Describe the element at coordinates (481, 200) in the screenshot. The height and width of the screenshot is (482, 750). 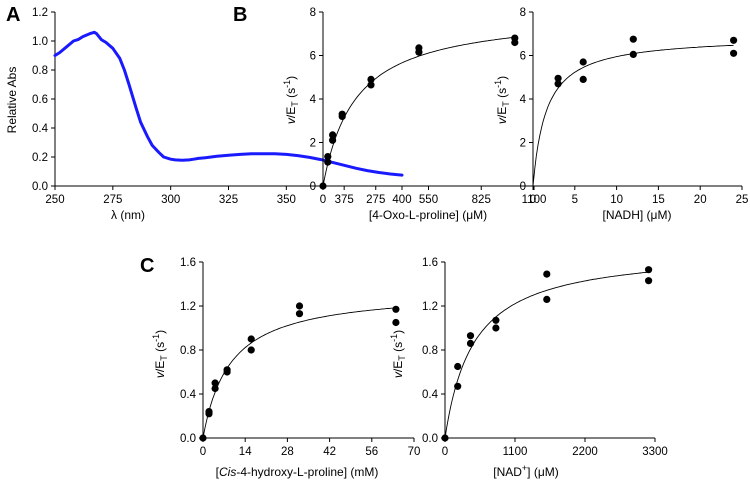
I see `x-tick-label: 825` at that location.